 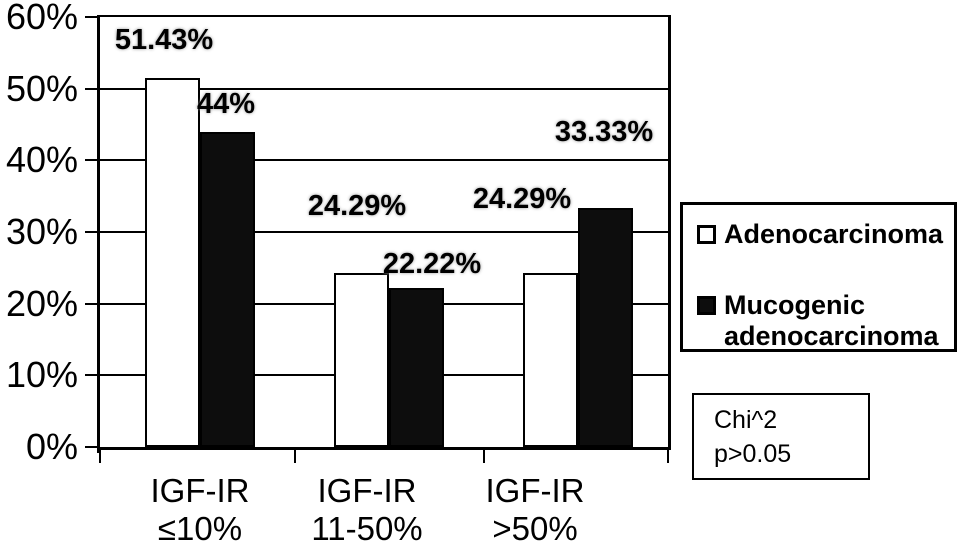 What do you see at coordinates (41, 374) in the screenshot?
I see `y-axis-tick-label: 10%` at bounding box center [41, 374].